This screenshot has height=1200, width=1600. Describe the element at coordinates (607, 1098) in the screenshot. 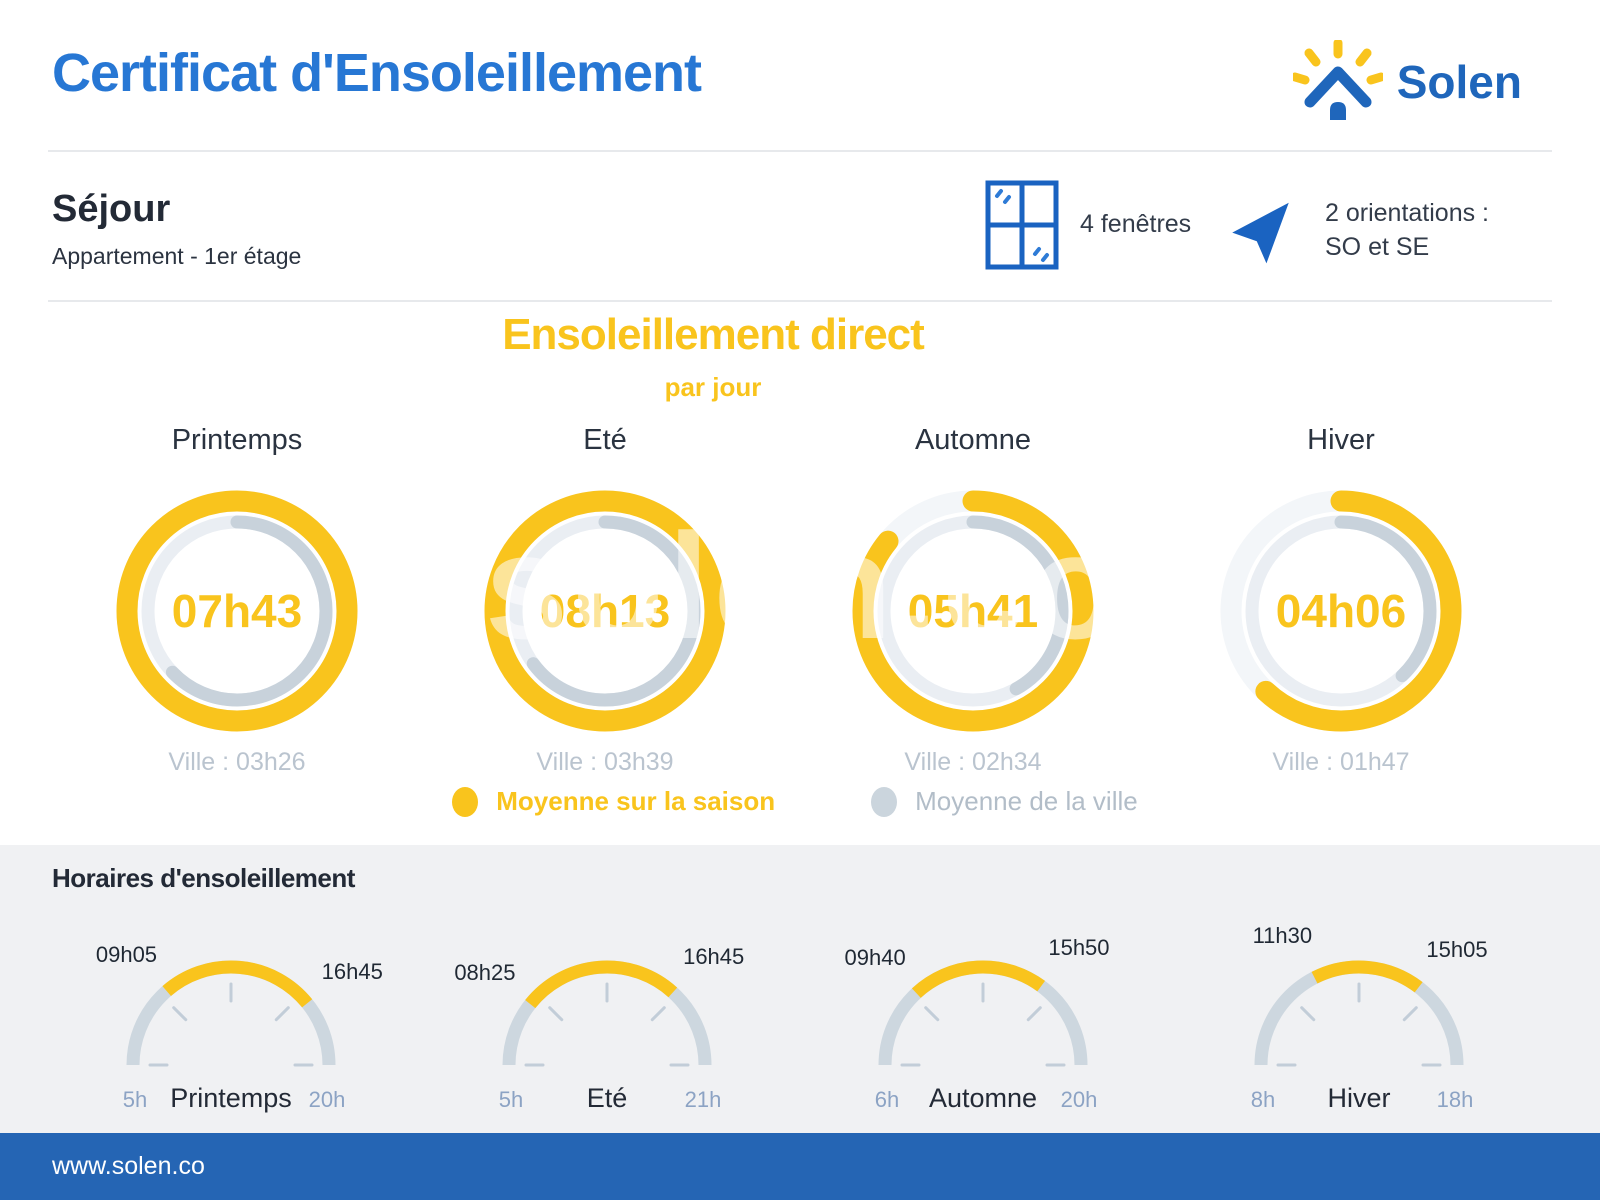

I see `gauge-season-label: Eté` at that location.